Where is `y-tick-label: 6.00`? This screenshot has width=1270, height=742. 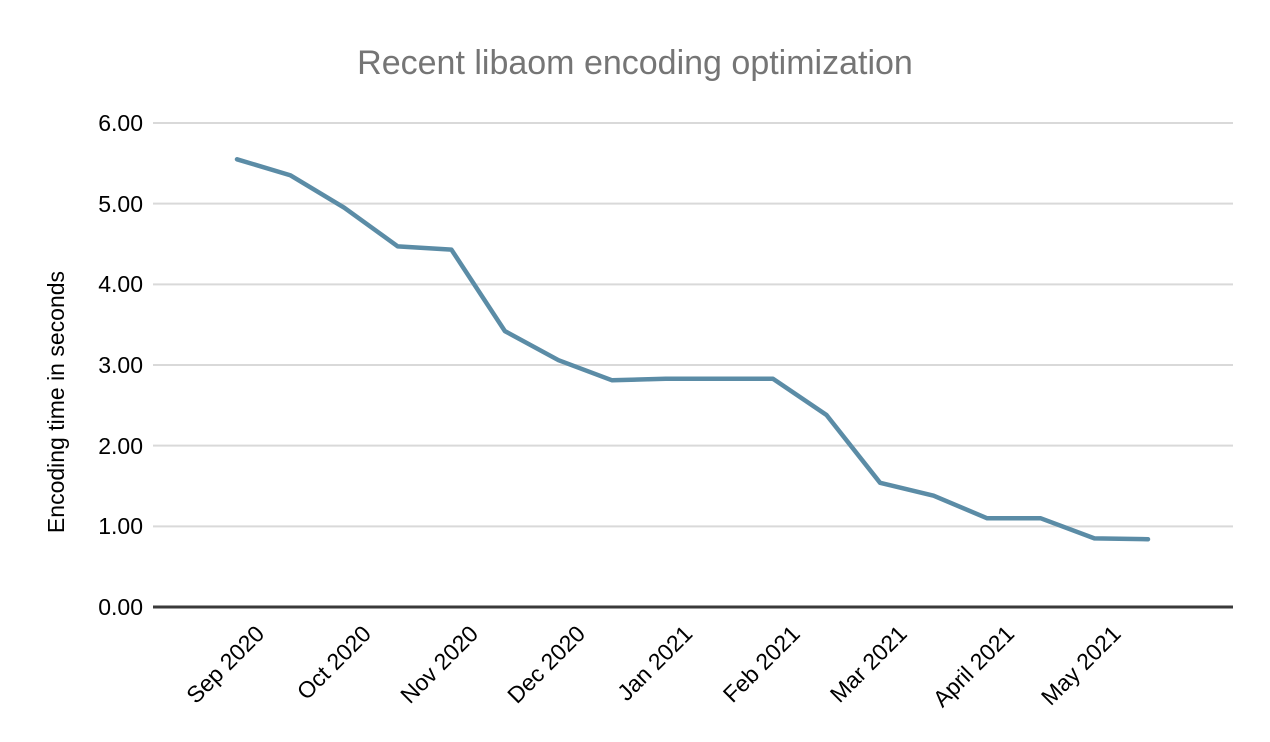
y-tick-label: 6.00 is located at coordinates (120, 123).